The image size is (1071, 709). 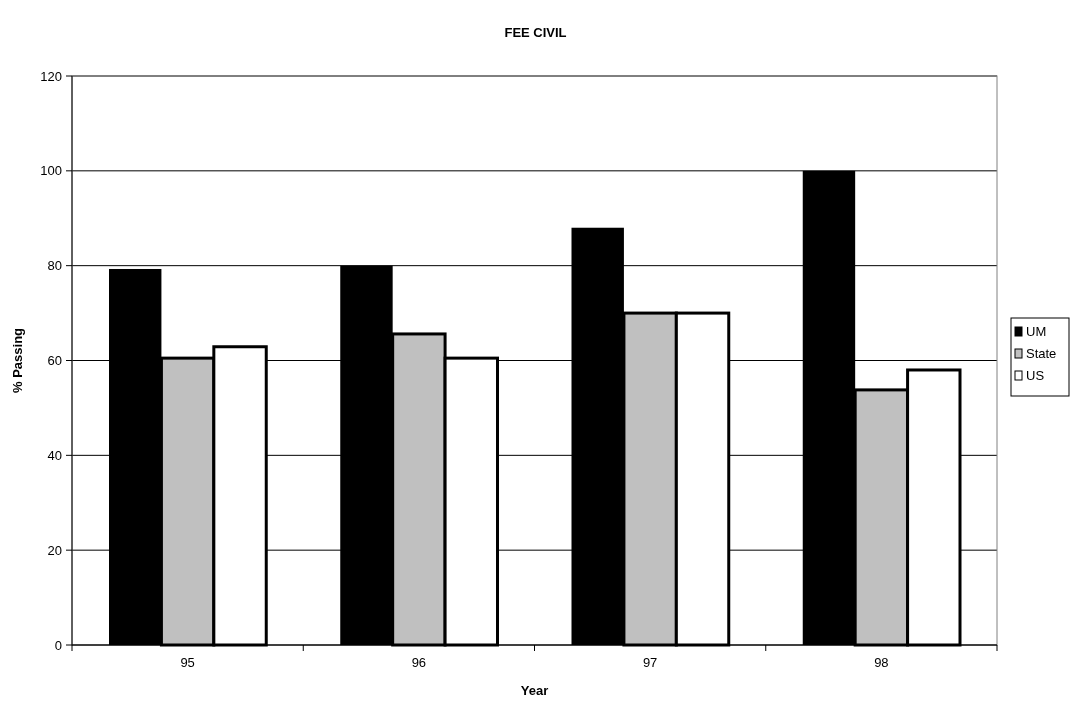 I want to click on y-tick-label: 100, so click(x=51, y=171).